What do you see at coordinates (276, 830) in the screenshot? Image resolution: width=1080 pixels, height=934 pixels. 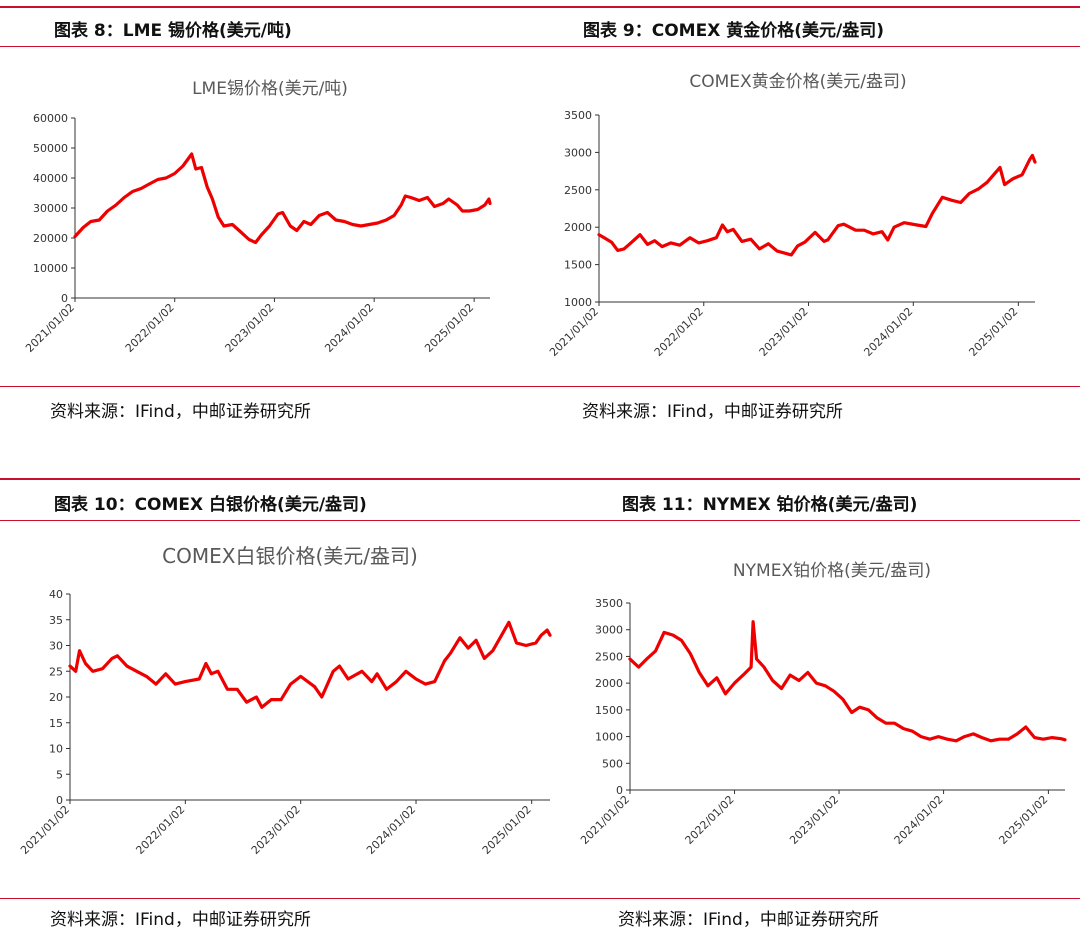 I see `silver-x-tick-label: 2023/01/02` at bounding box center [276, 830].